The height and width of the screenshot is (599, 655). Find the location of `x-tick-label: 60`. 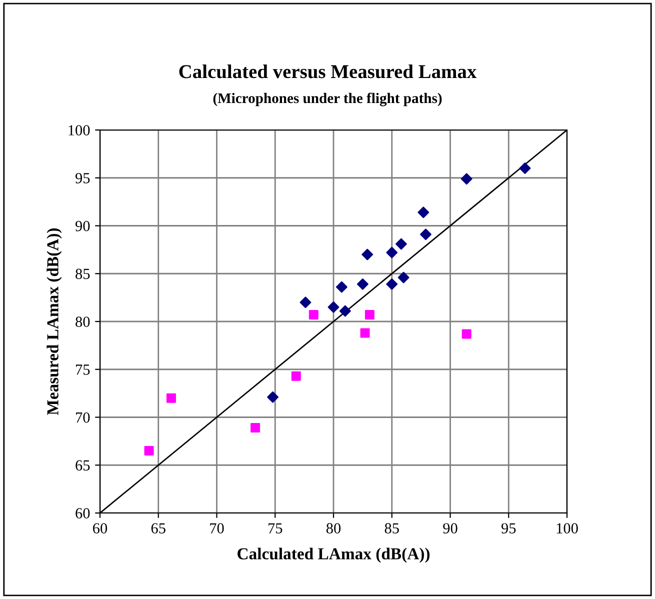

x-tick-label: 60 is located at coordinates (100, 528).